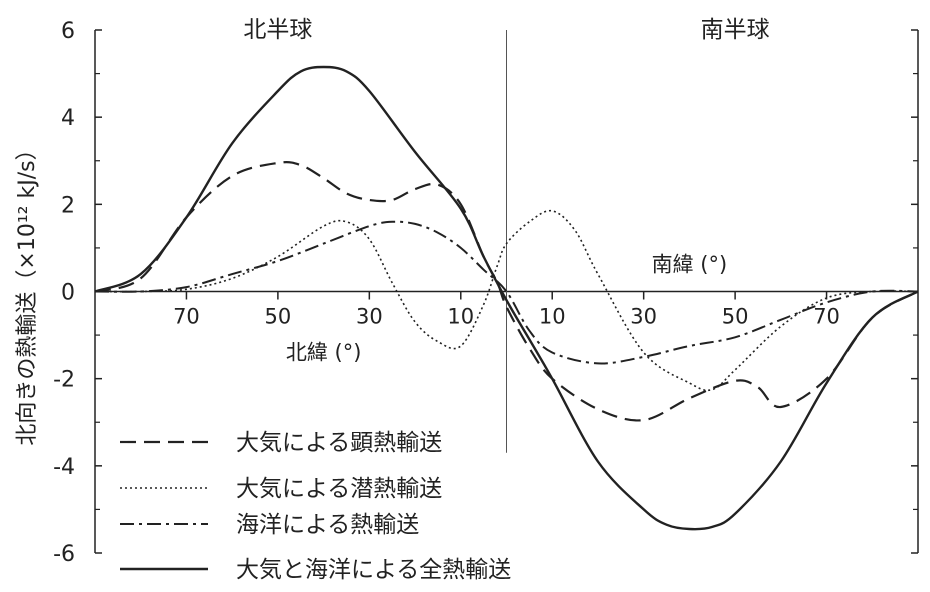 This screenshot has height=592, width=930. Describe the element at coordinates (68, 293) in the screenshot. I see `y-tick-label: 0` at that location.